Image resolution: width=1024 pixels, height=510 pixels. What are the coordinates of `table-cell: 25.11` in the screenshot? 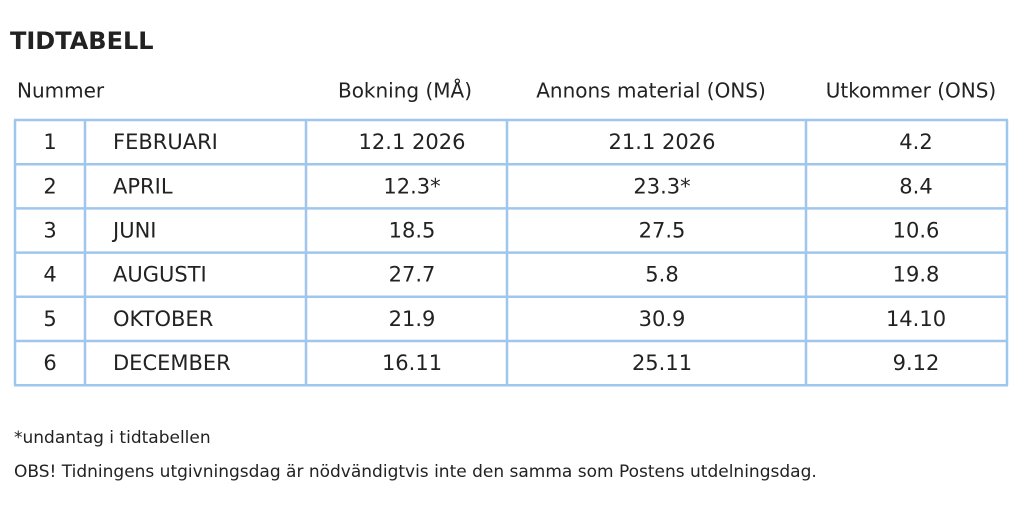 It's located at (662, 363).